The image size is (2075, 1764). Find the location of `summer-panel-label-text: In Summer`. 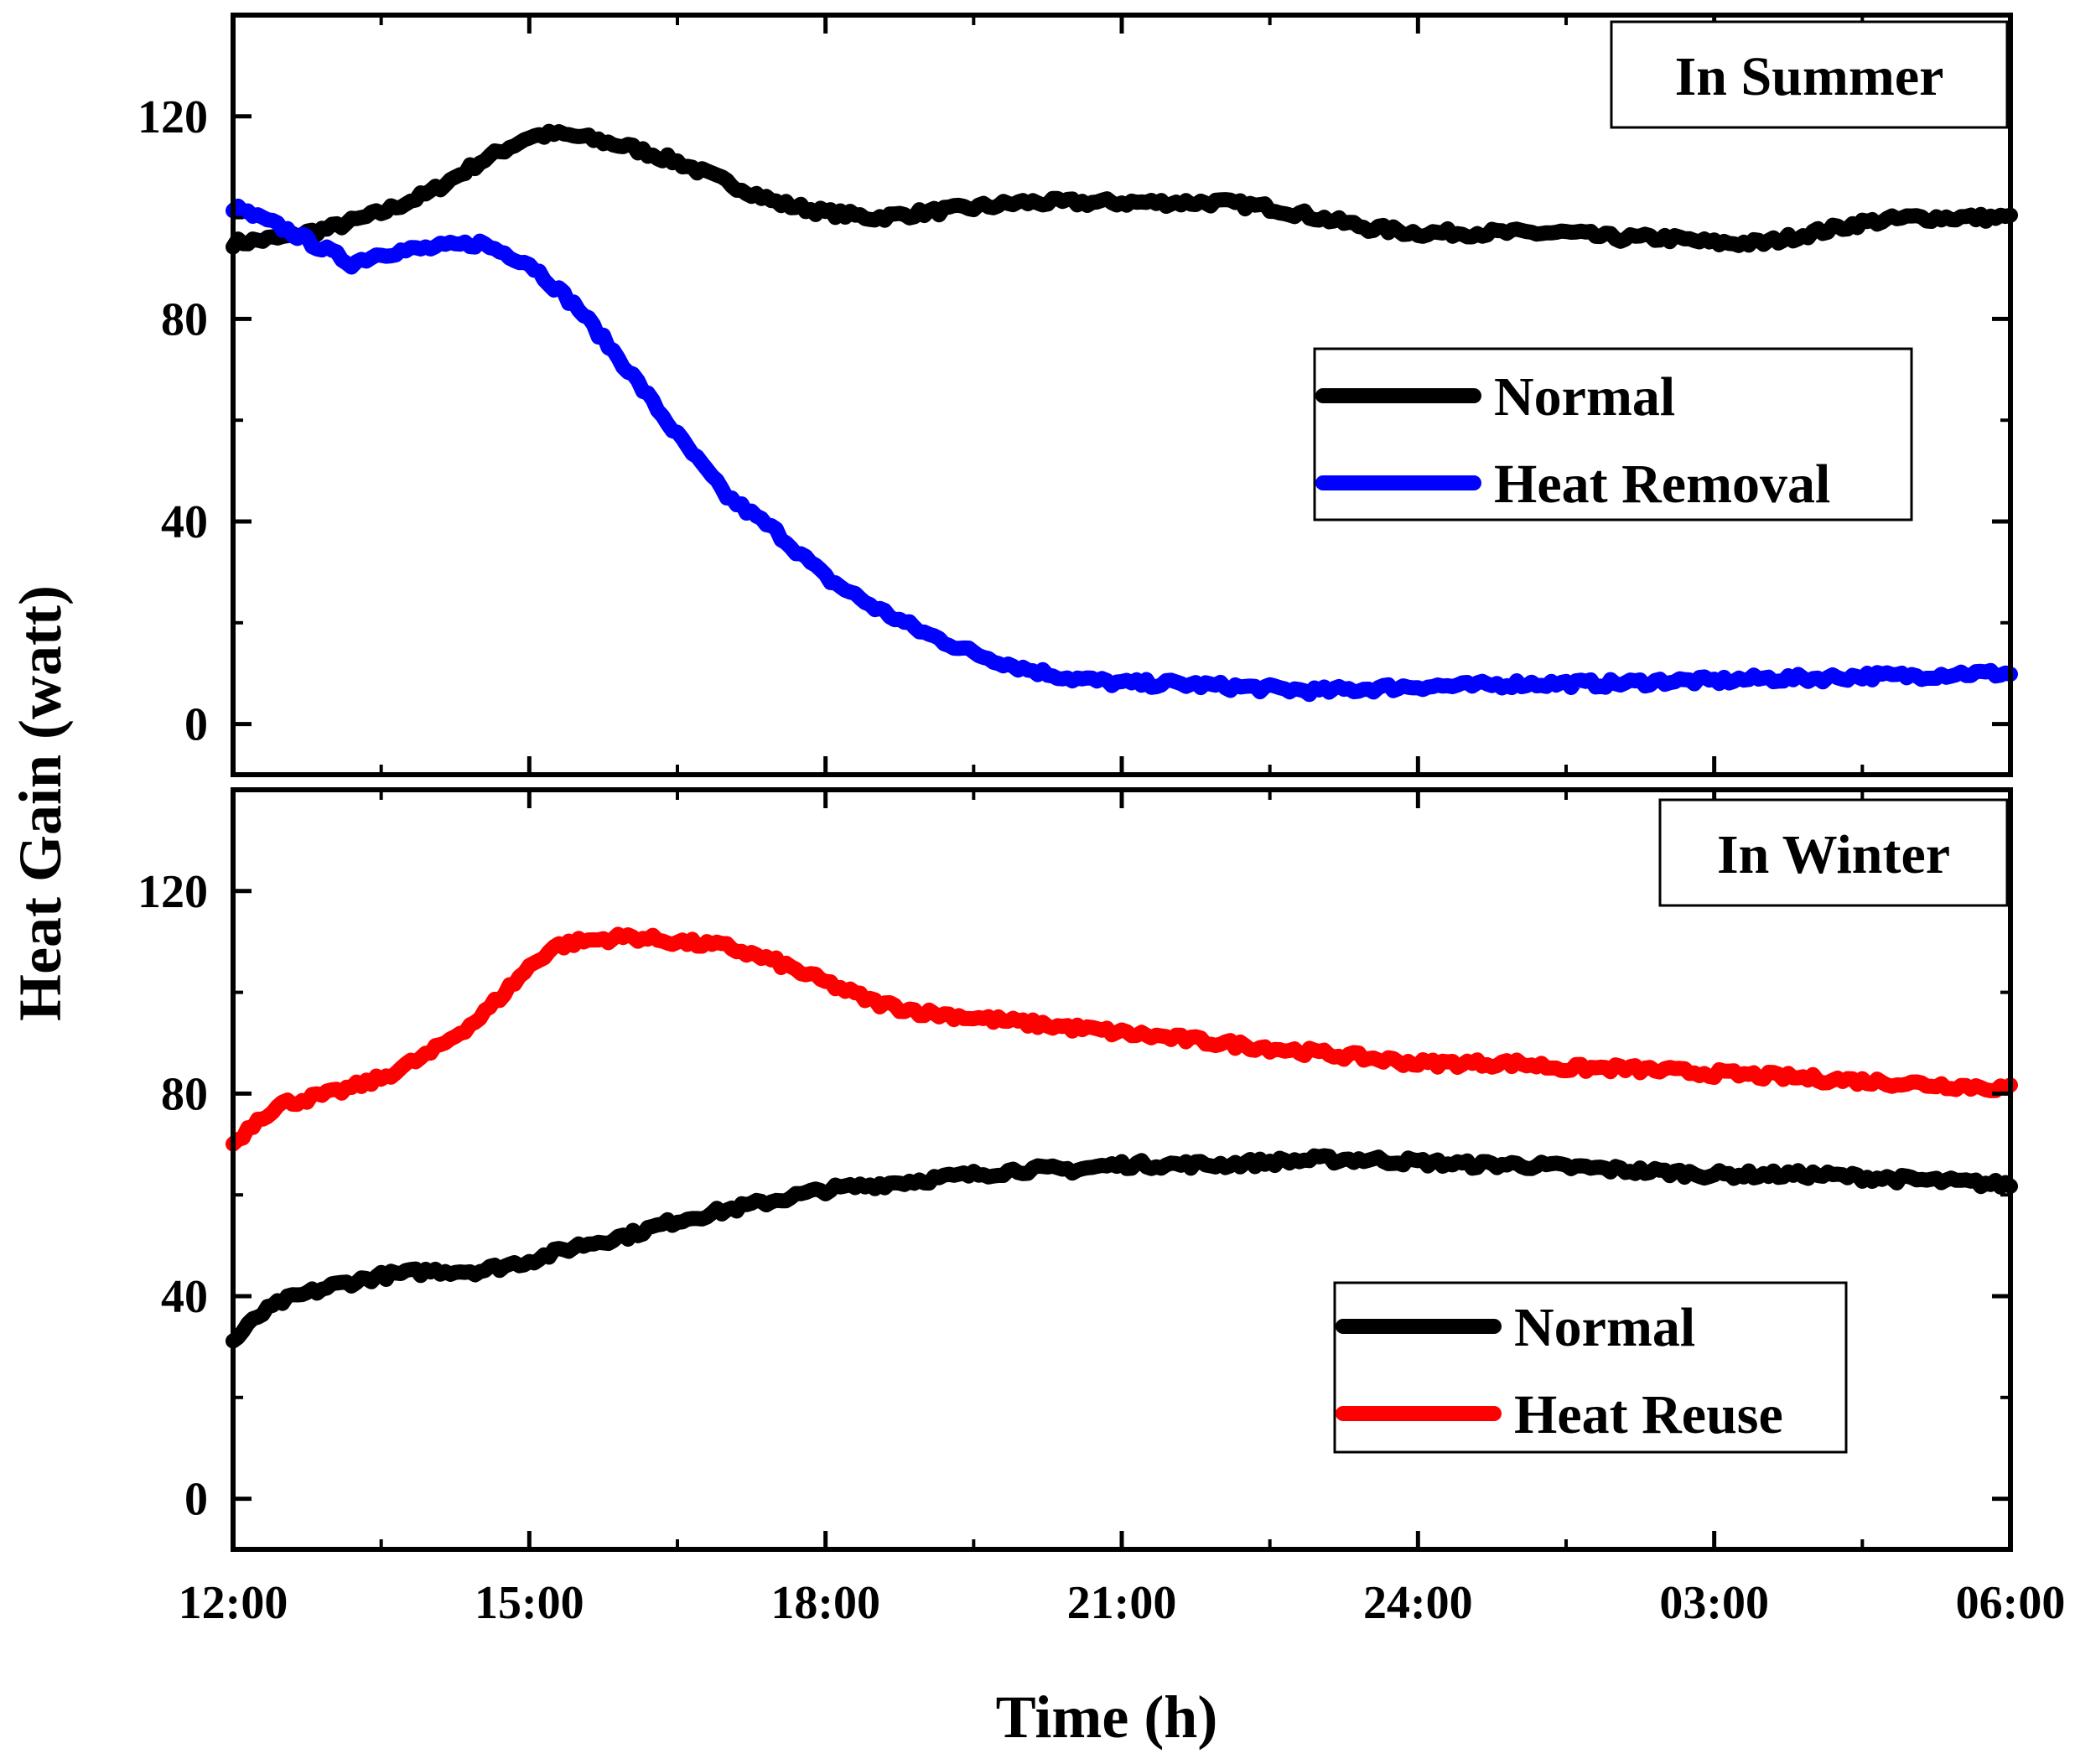

summer-panel-label-text: In Summer is located at coordinates (1809, 76).